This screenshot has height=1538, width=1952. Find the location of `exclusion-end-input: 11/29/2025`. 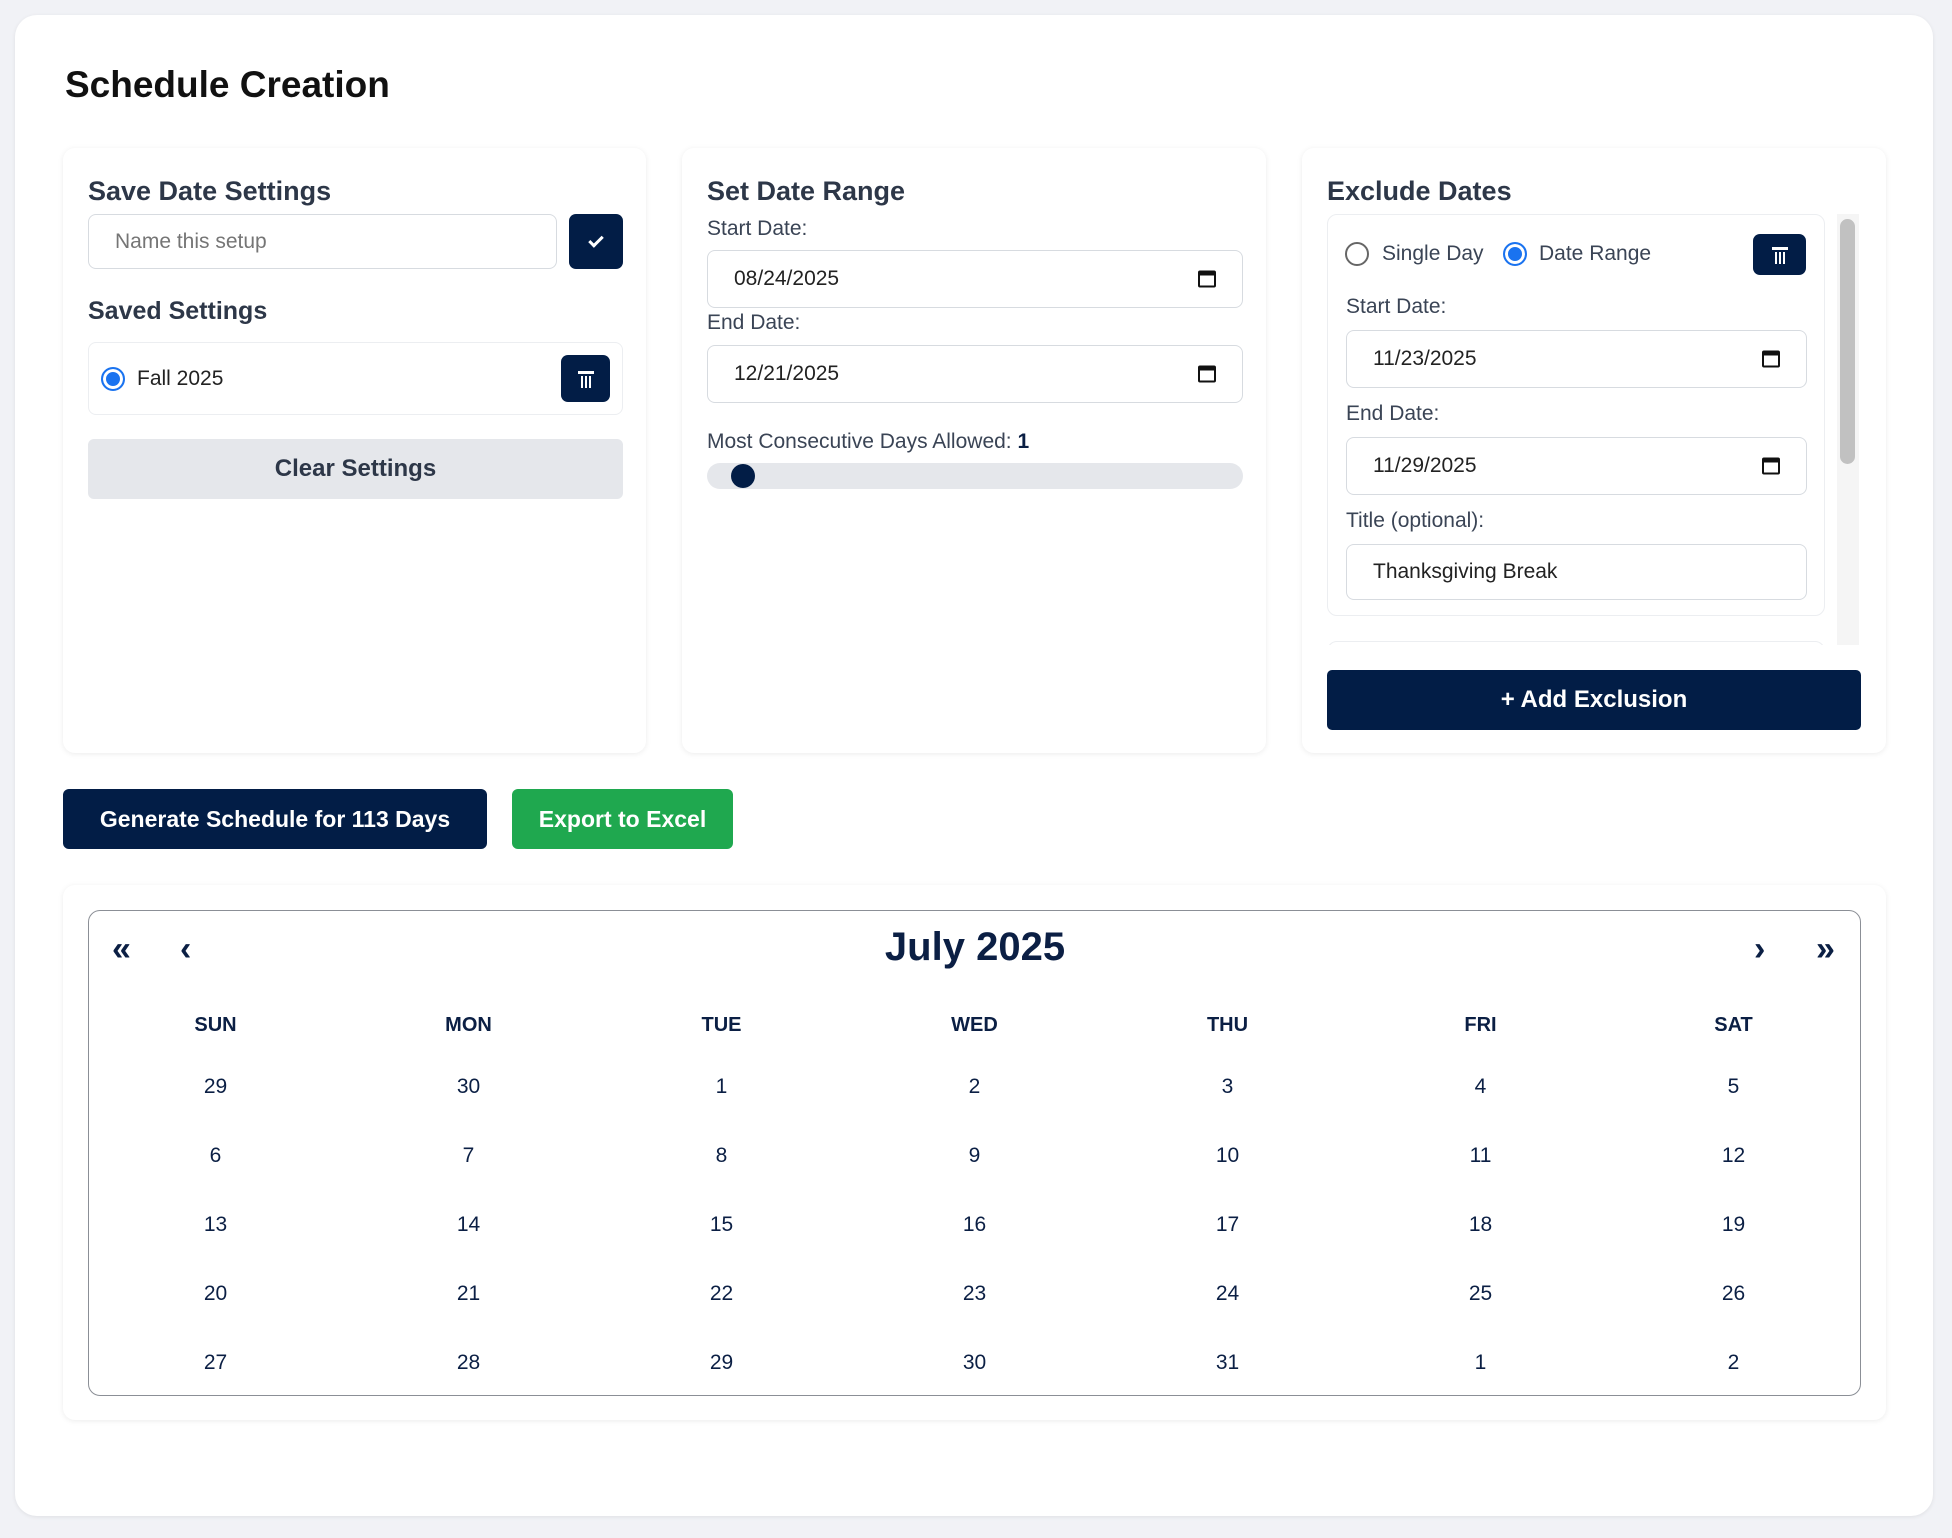

exclusion-end-input: 11/29/2025 is located at coordinates (1576, 466).